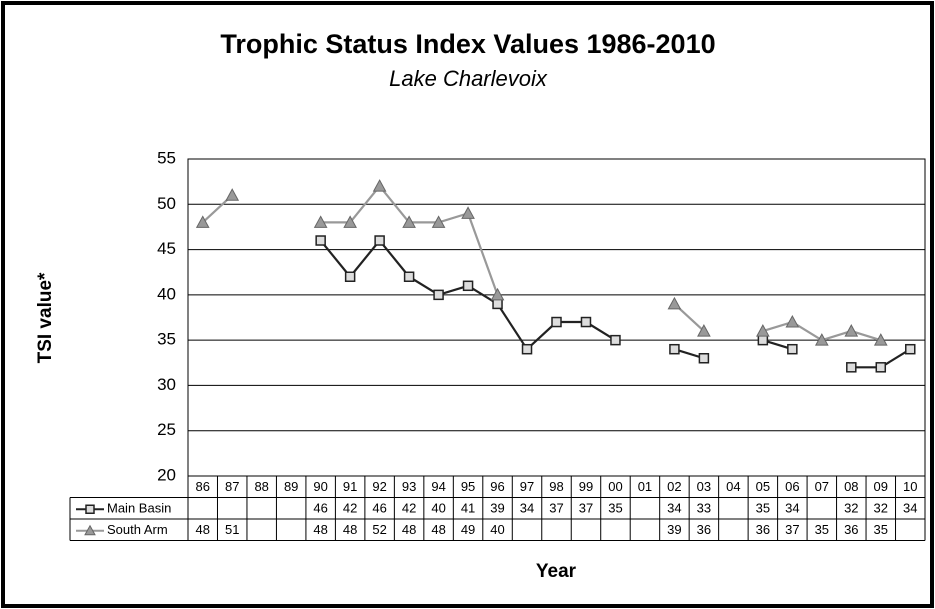 This screenshot has height=609, width=935. I want to click on x-tick-label: 97, so click(527, 486).